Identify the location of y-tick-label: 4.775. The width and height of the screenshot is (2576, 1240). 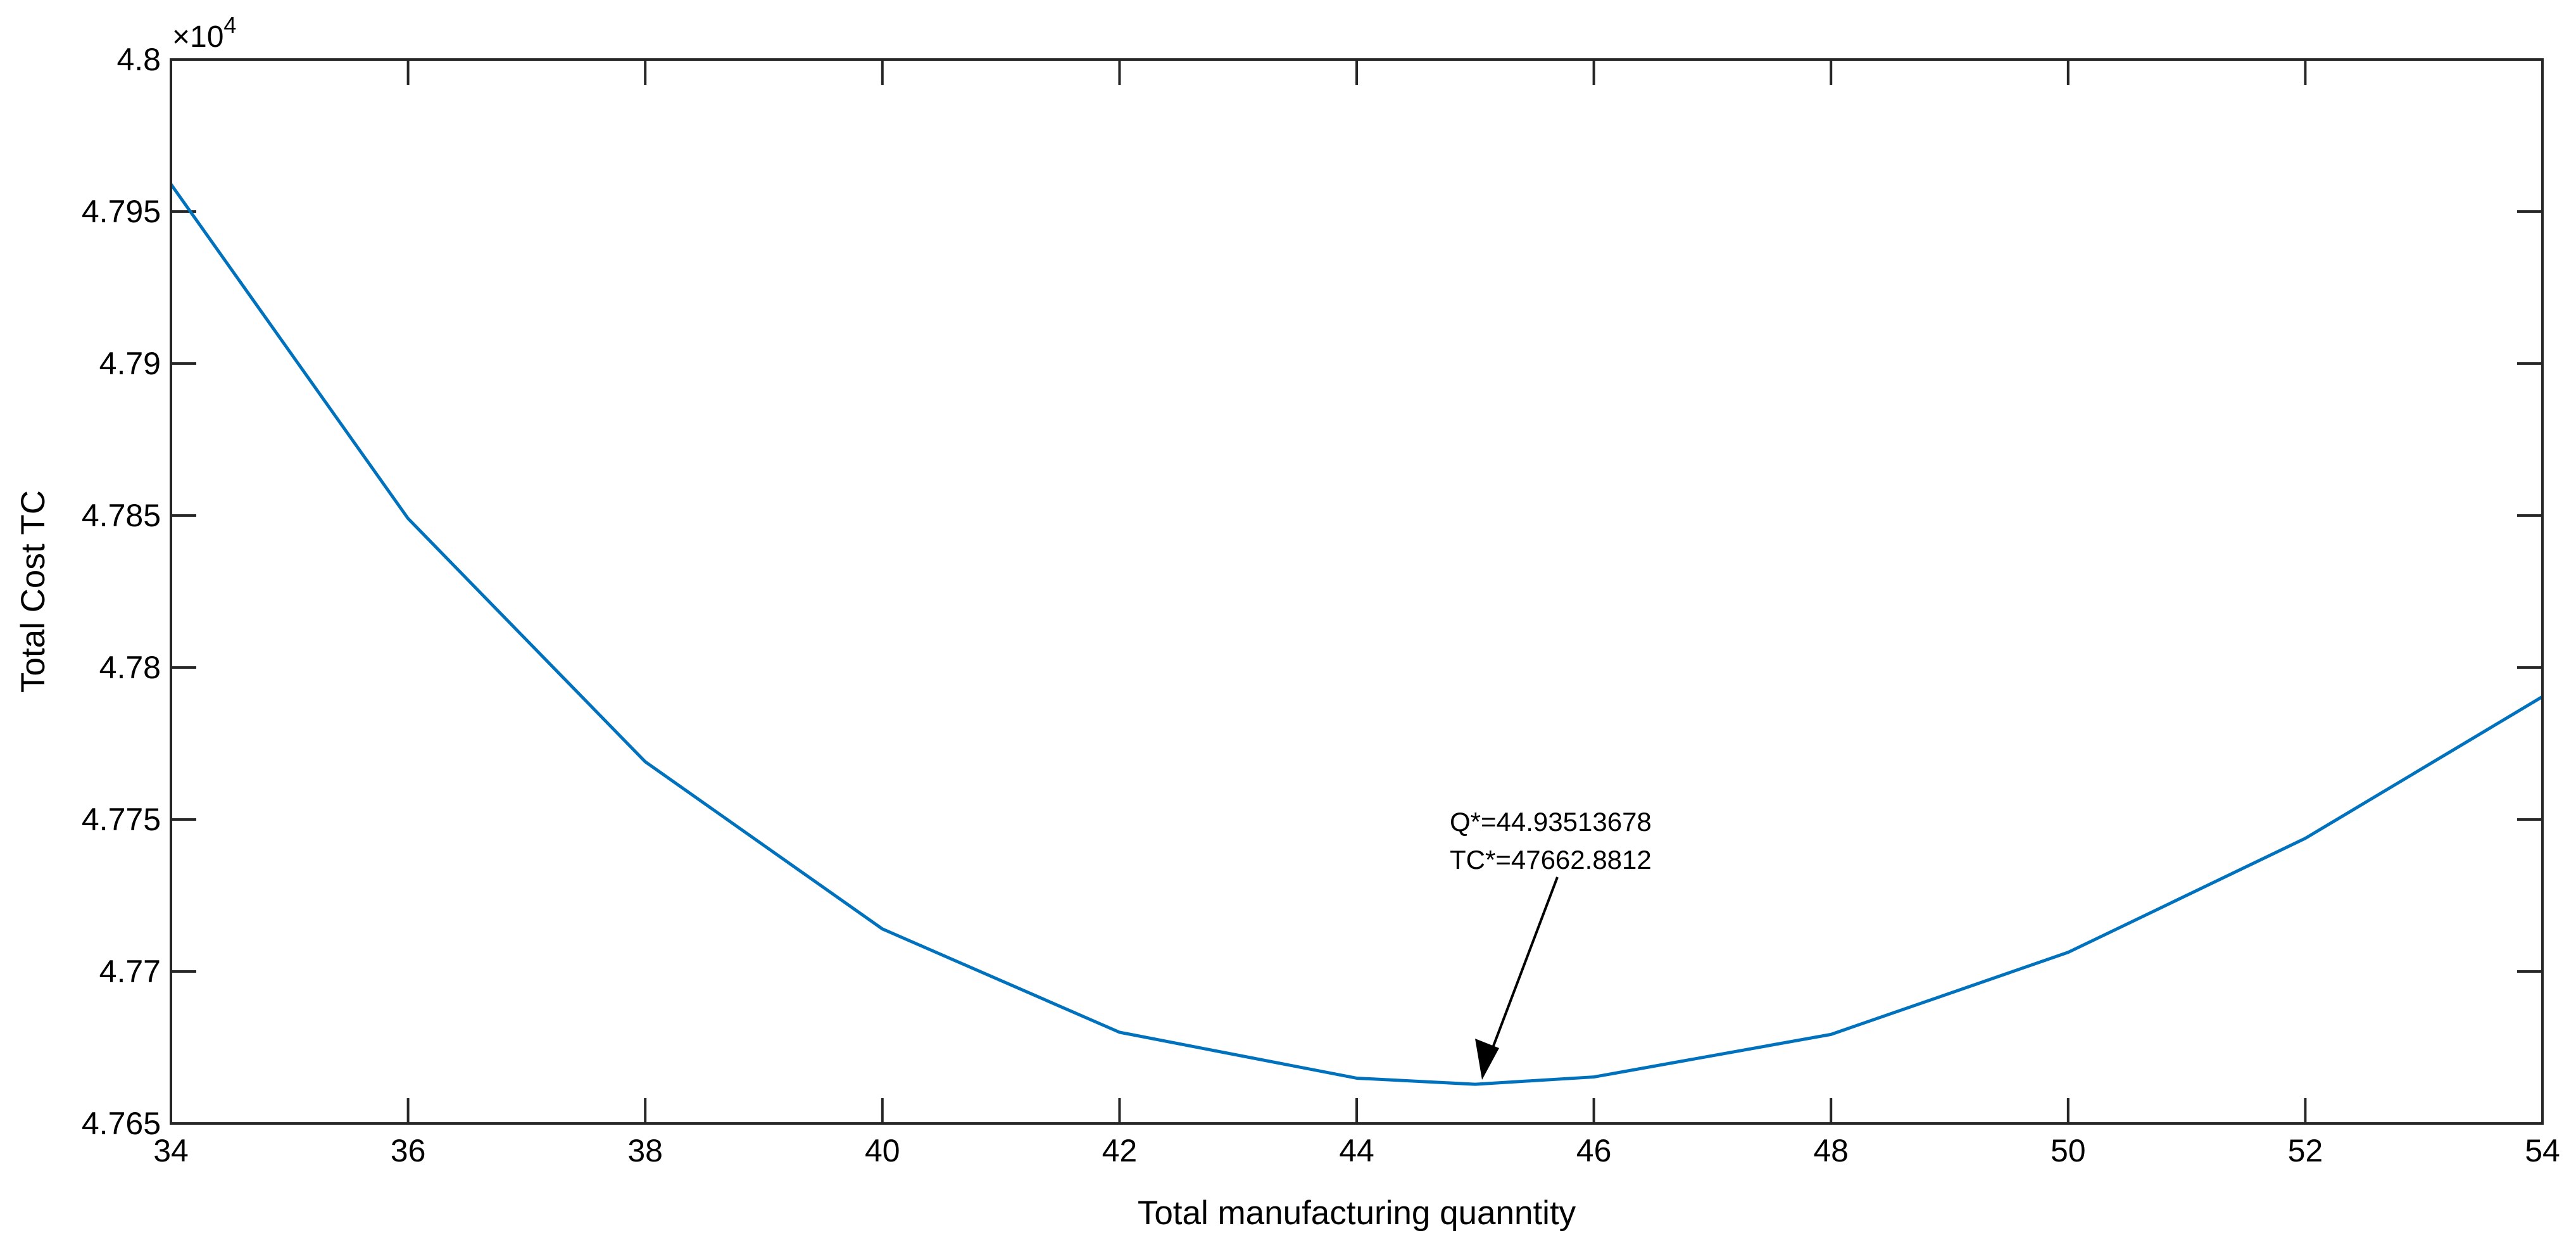
(121, 820).